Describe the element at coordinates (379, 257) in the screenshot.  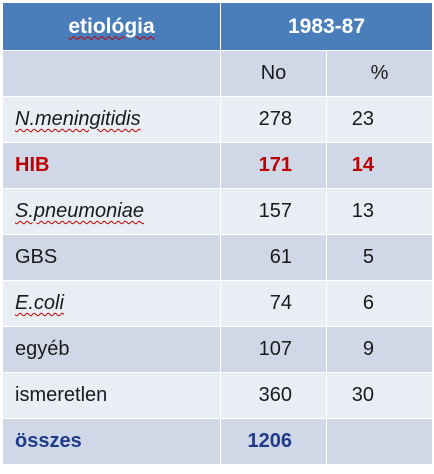
I see `row-pct: 5` at that location.